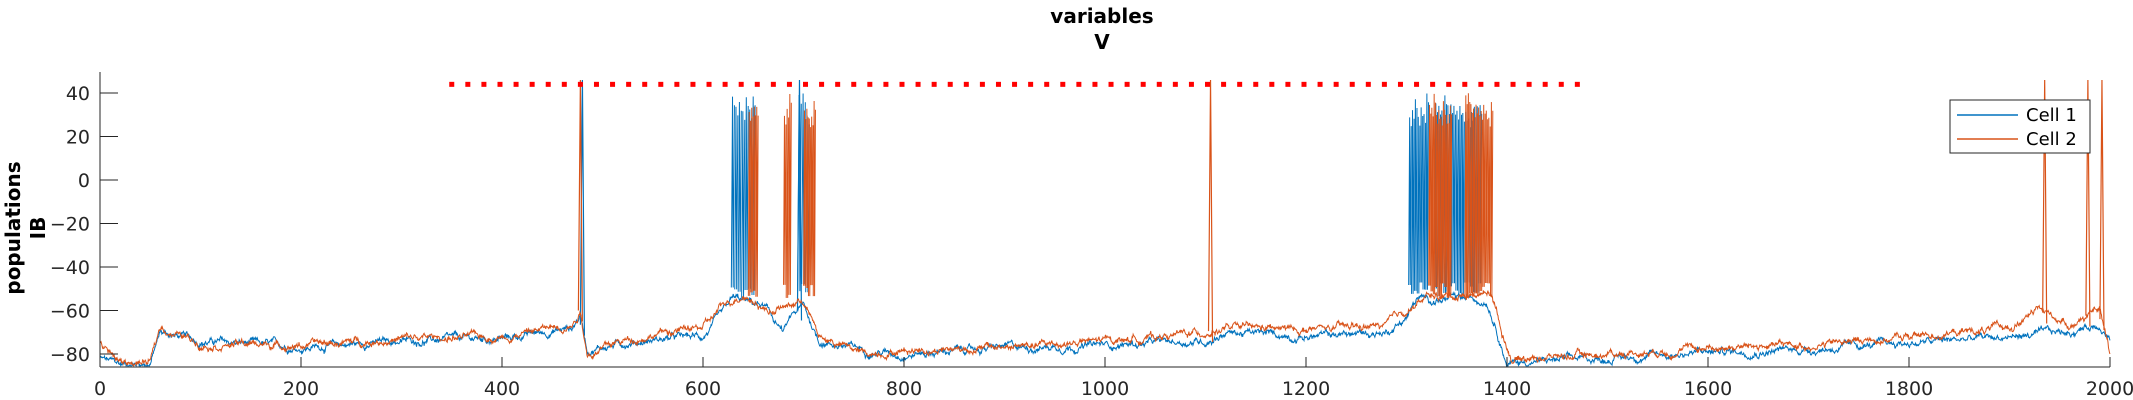 The width and height of the screenshot is (2133, 400). Describe the element at coordinates (2051, 115) in the screenshot. I see `legend-label-cell-1: Cell 1` at that location.